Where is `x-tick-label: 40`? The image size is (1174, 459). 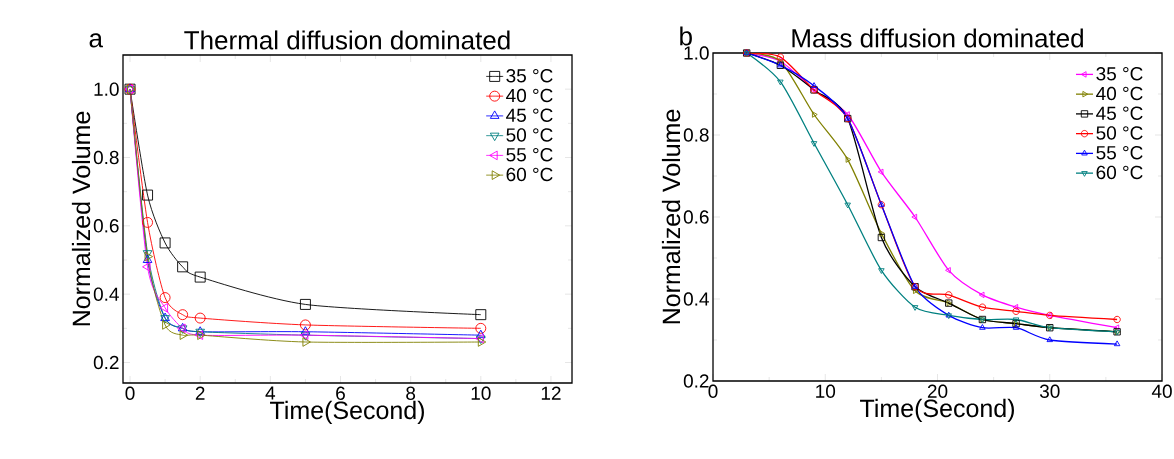 x-tick-label: 40 is located at coordinates (1161, 391).